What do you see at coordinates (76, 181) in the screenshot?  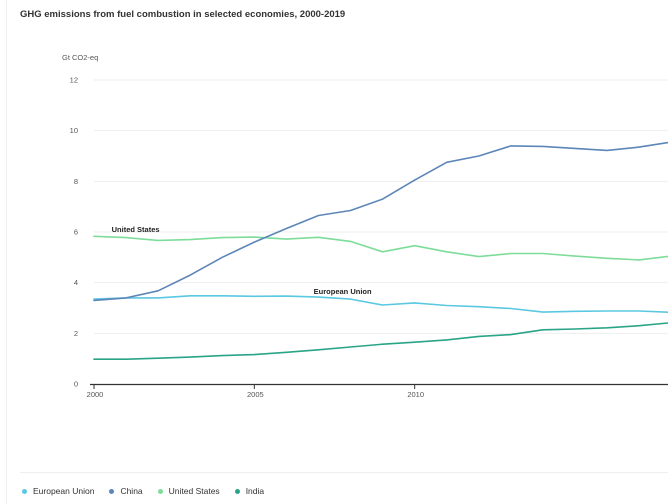 I see `y-tick-label: 8` at bounding box center [76, 181].